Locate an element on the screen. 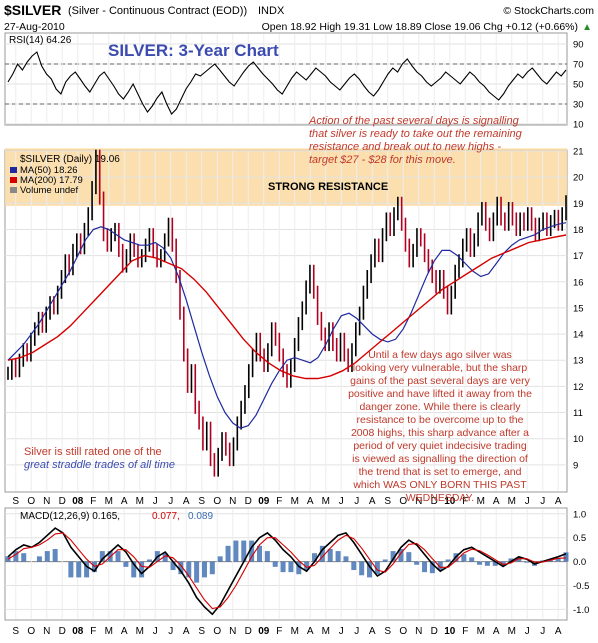  rsi-tick-label: 30 is located at coordinates (578, 105).